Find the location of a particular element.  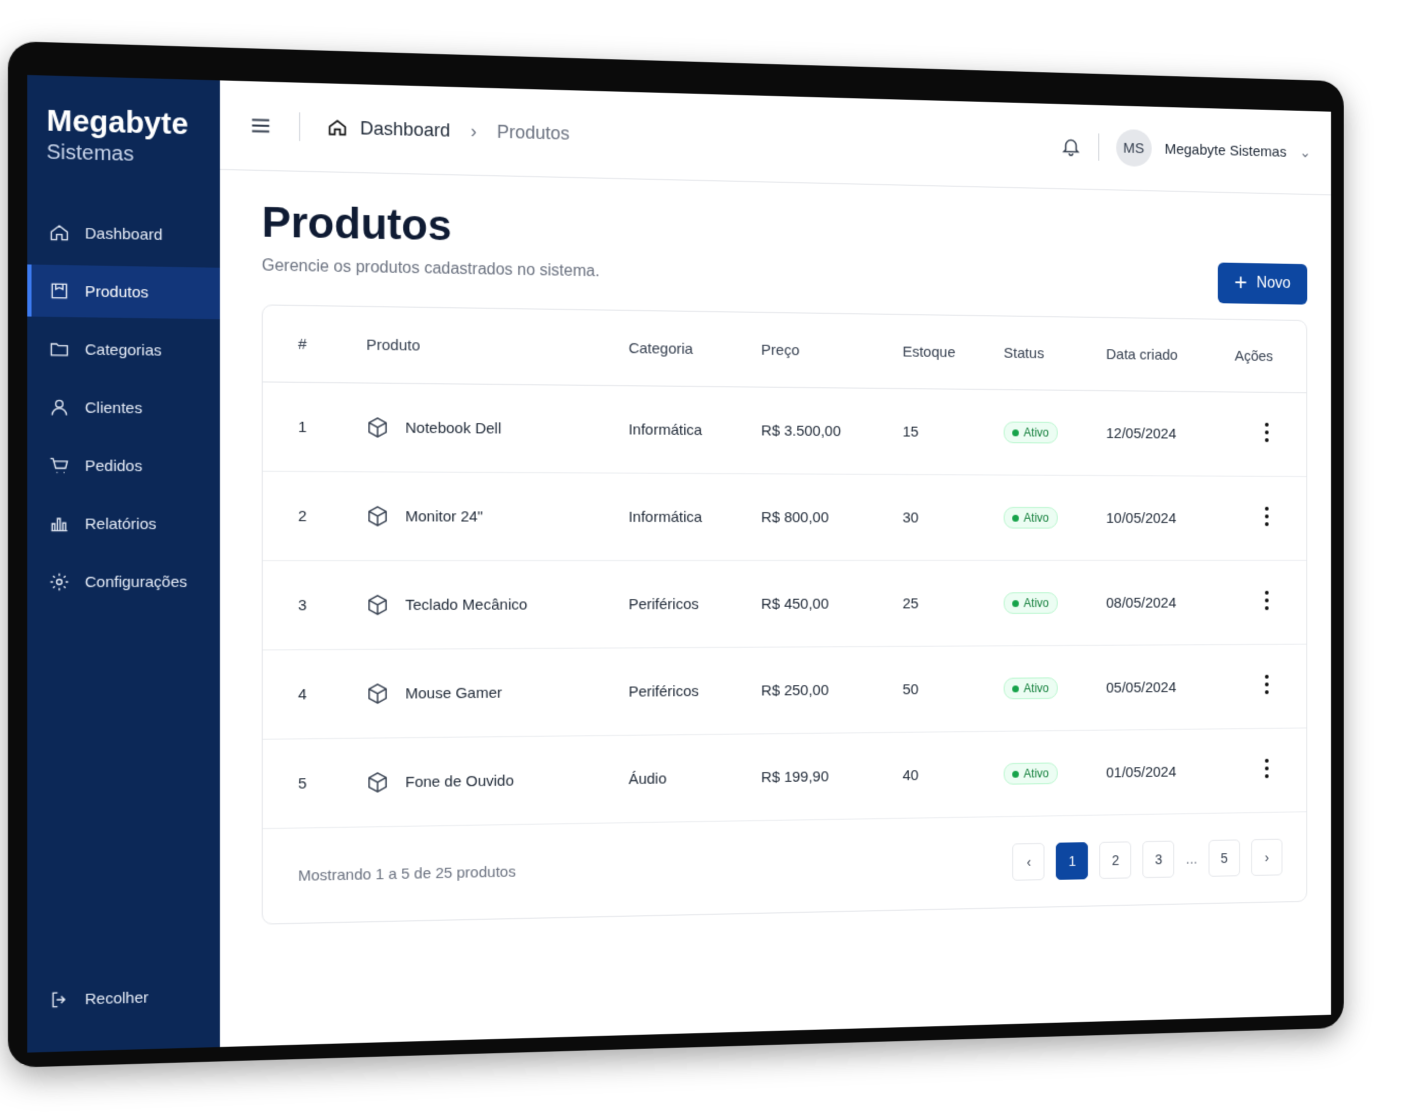

cell-date: 01/05/2024 is located at coordinates (1162, 772).